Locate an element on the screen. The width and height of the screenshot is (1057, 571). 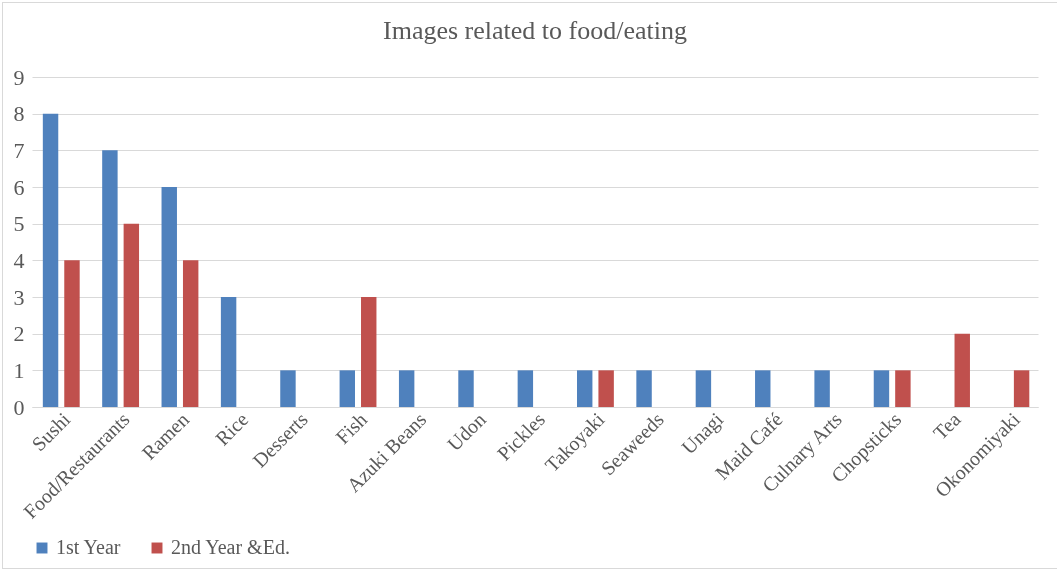
y-tick-label: 6 is located at coordinates (19, 187).